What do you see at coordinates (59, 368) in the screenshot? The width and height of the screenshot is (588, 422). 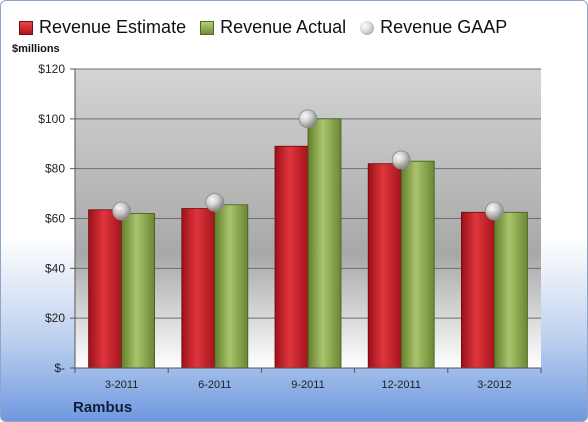 I see `y-tick-label: $-` at bounding box center [59, 368].